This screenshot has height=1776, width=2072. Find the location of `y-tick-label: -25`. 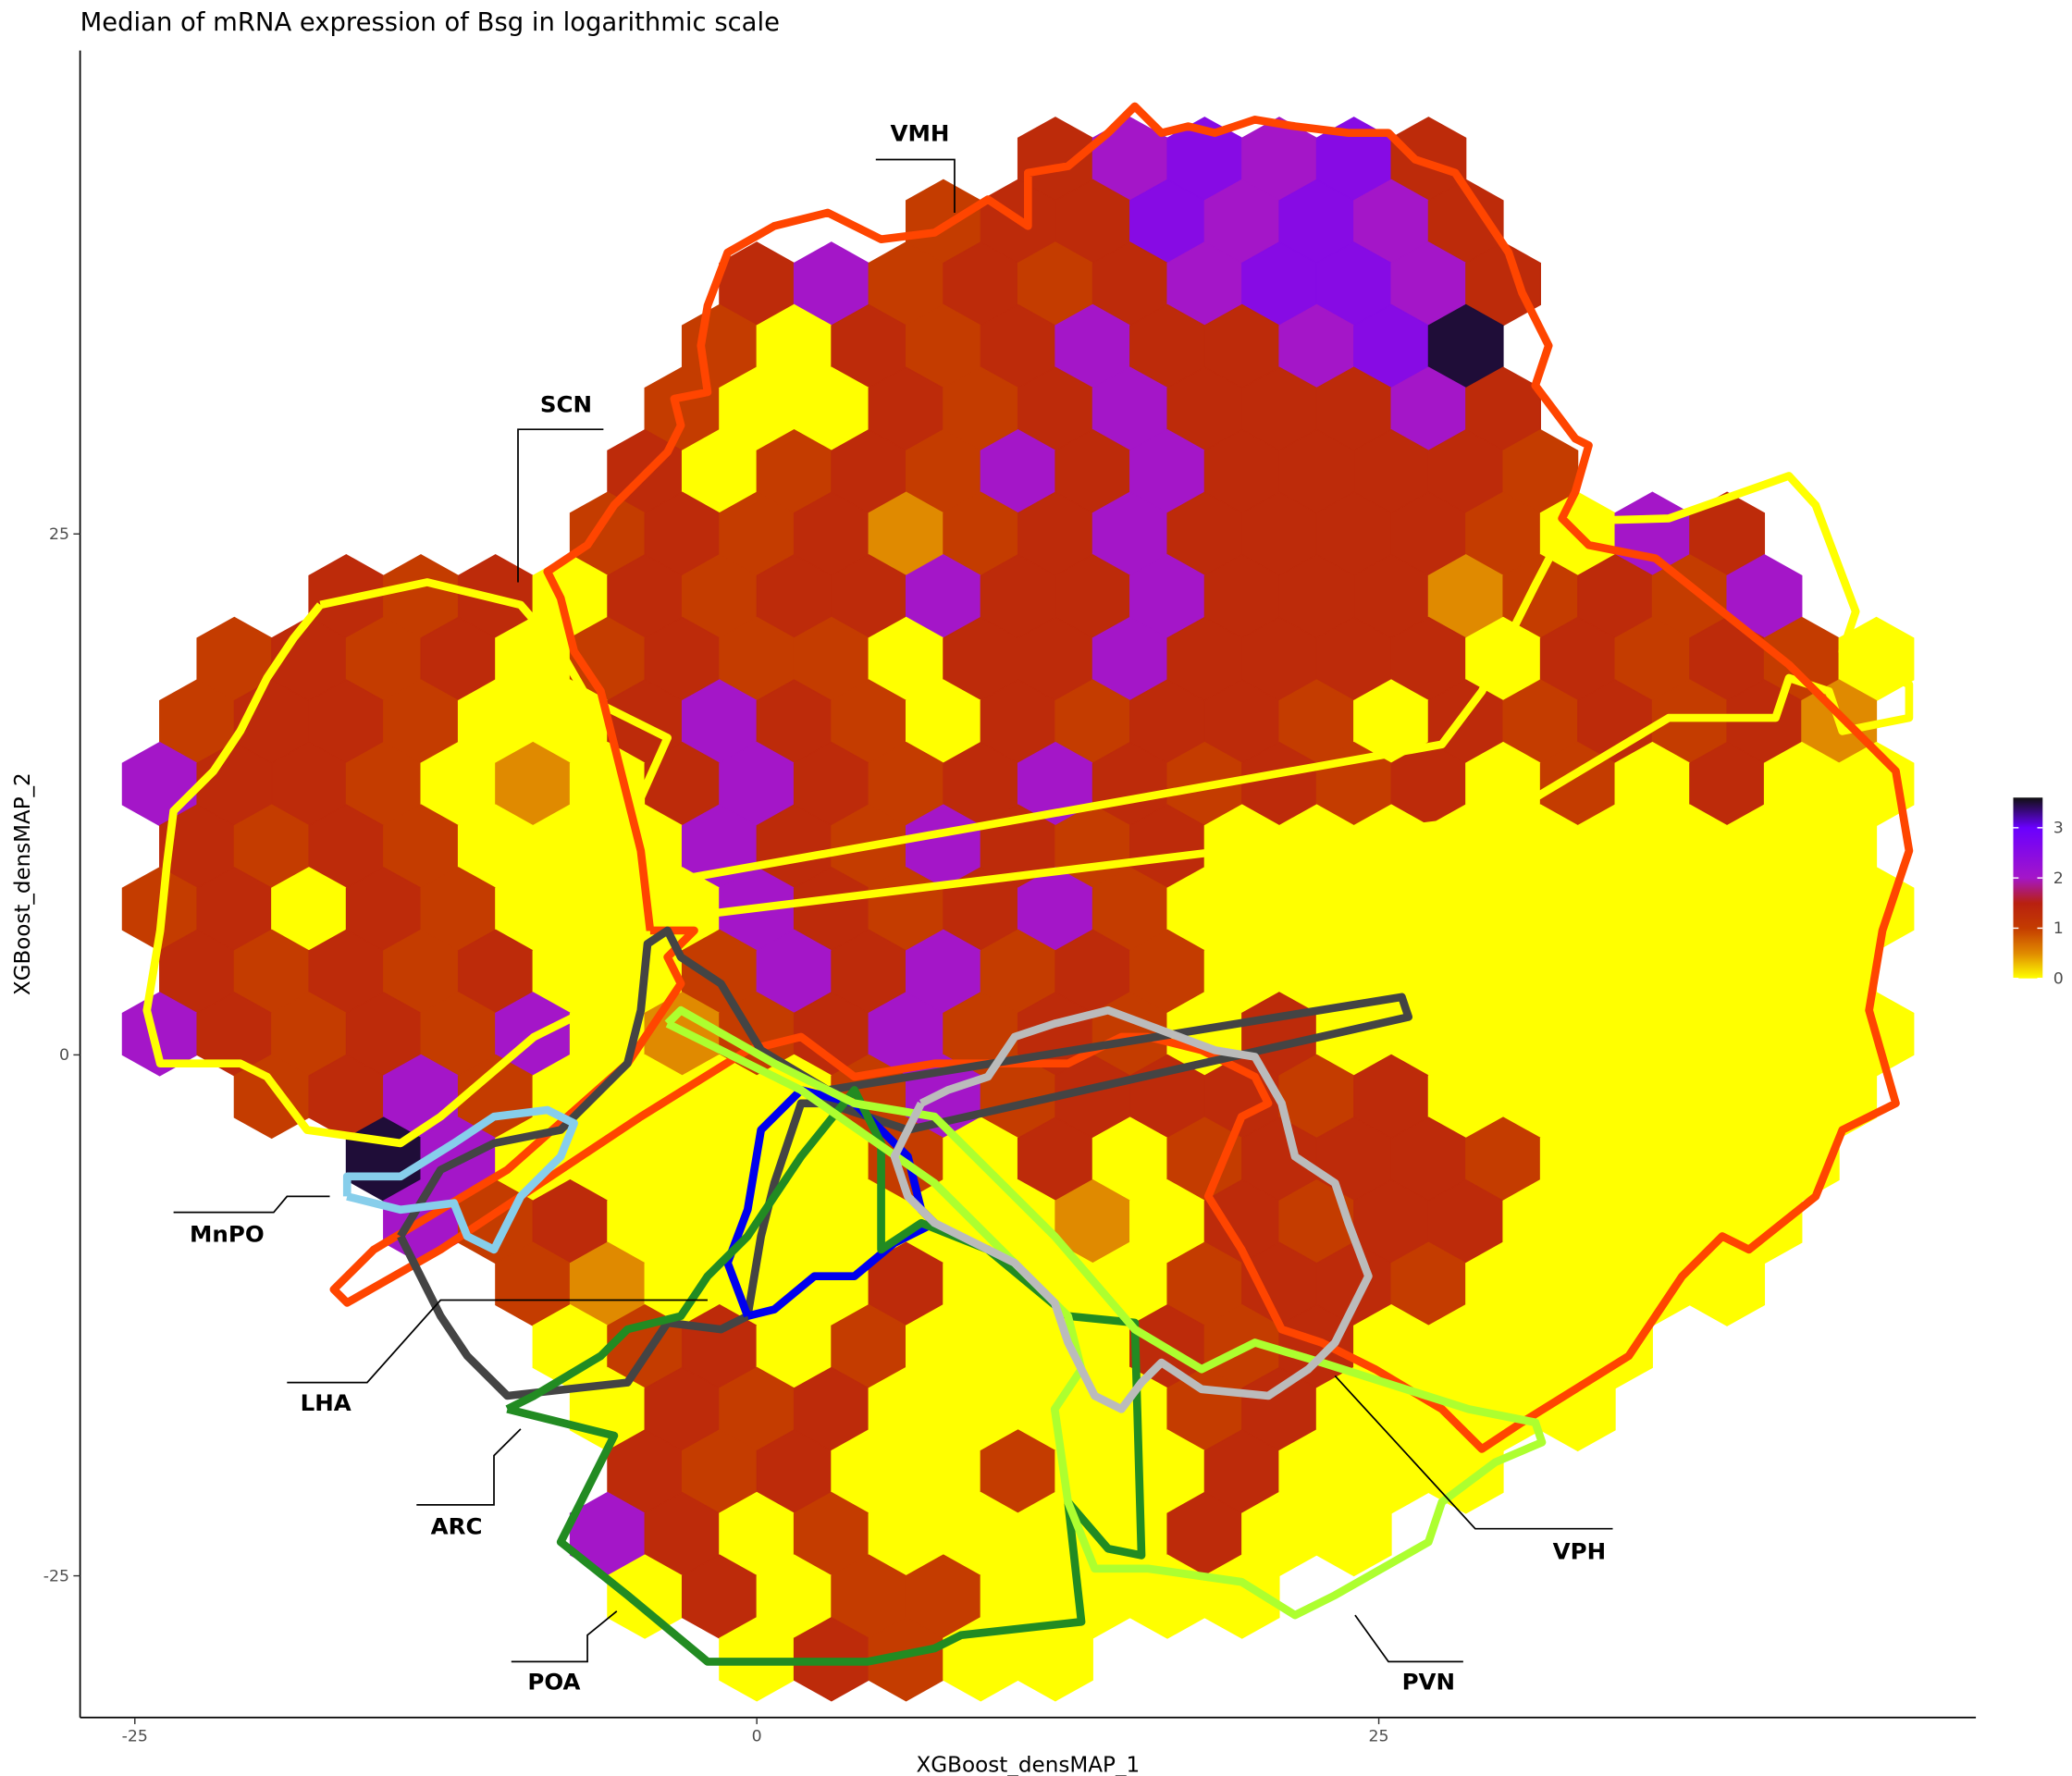

y-tick-label: -25 is located at coordinates (56, 1576).